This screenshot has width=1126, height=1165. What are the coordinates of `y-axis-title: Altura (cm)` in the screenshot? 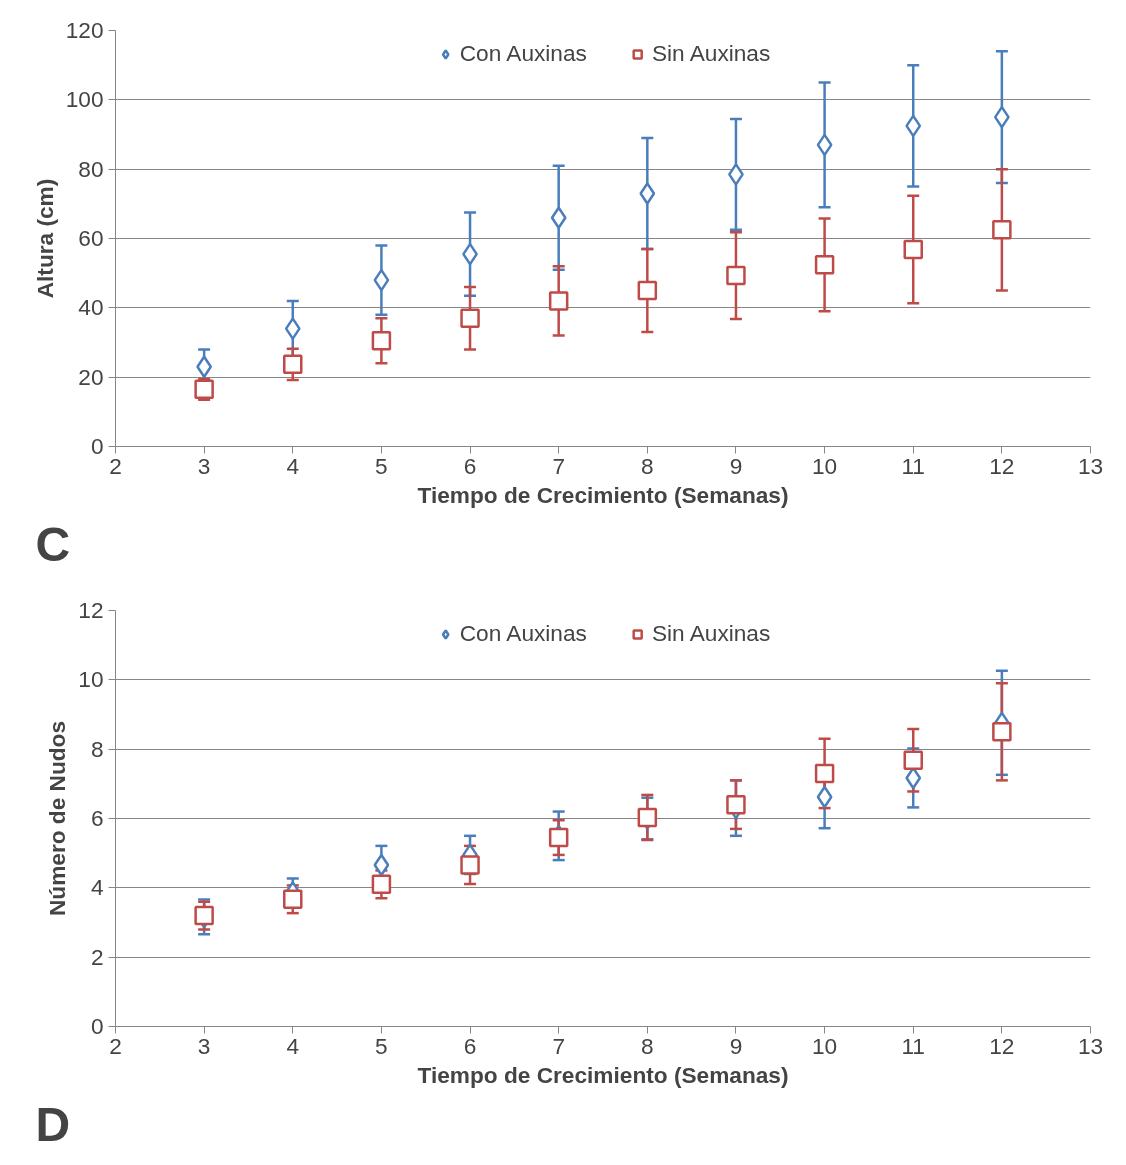 It's located at (44, 238).